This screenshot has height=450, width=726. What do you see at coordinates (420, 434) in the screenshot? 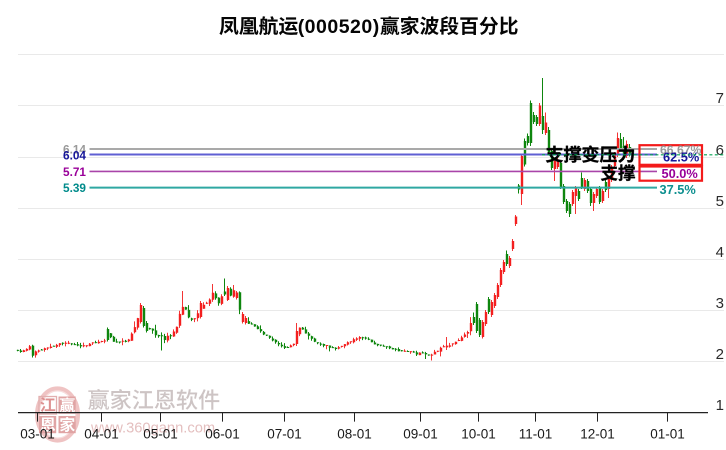
I see `svg-text: 09-01` at bounding box center [420, 434].